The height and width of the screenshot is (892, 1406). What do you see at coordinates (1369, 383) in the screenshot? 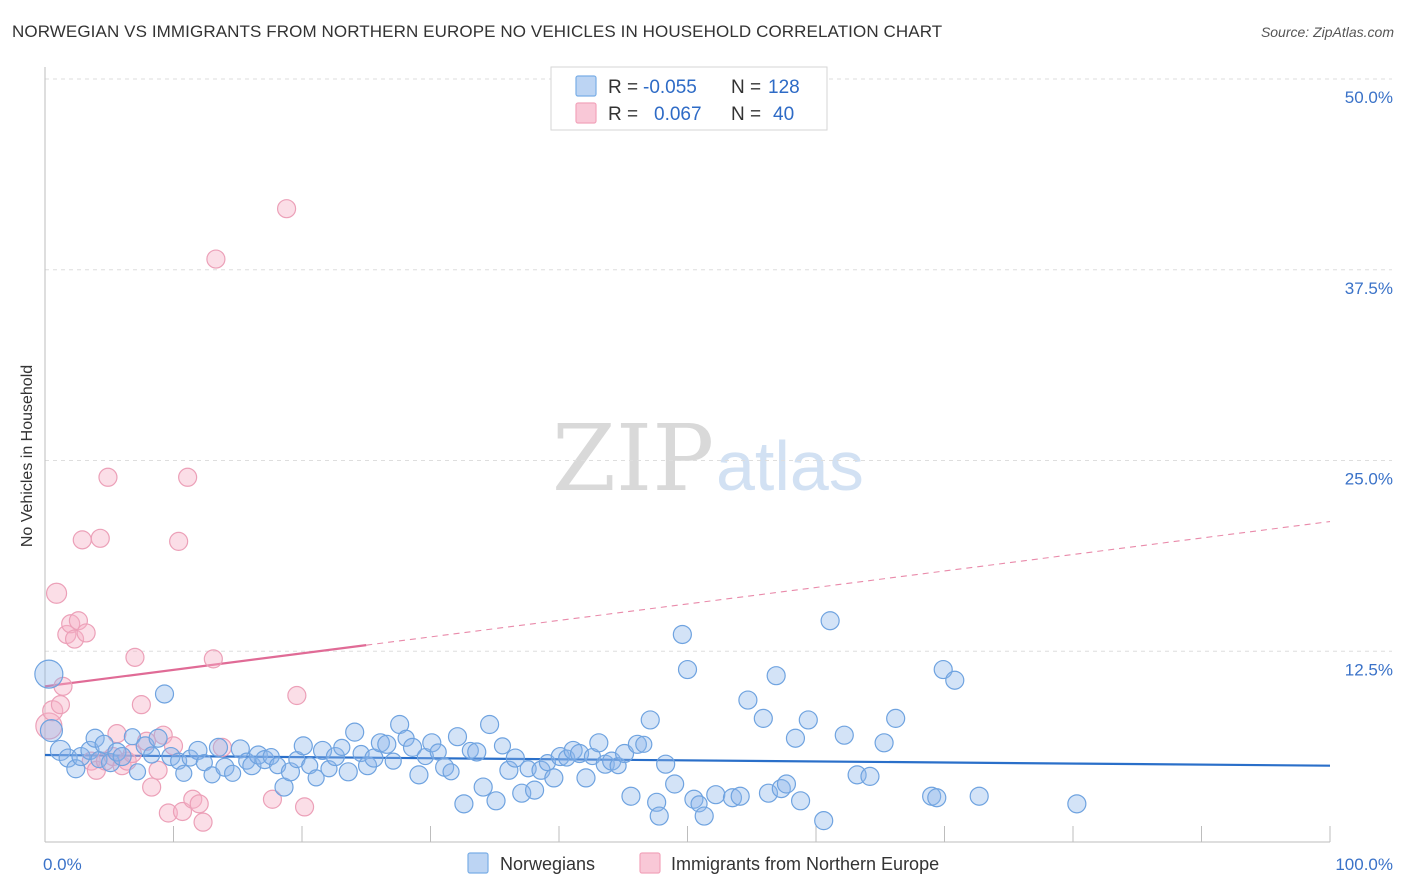
I see `y-tick-labels: 12.5% 25.0% 37.5% 50.0%` at bounding box center [1369, 383].